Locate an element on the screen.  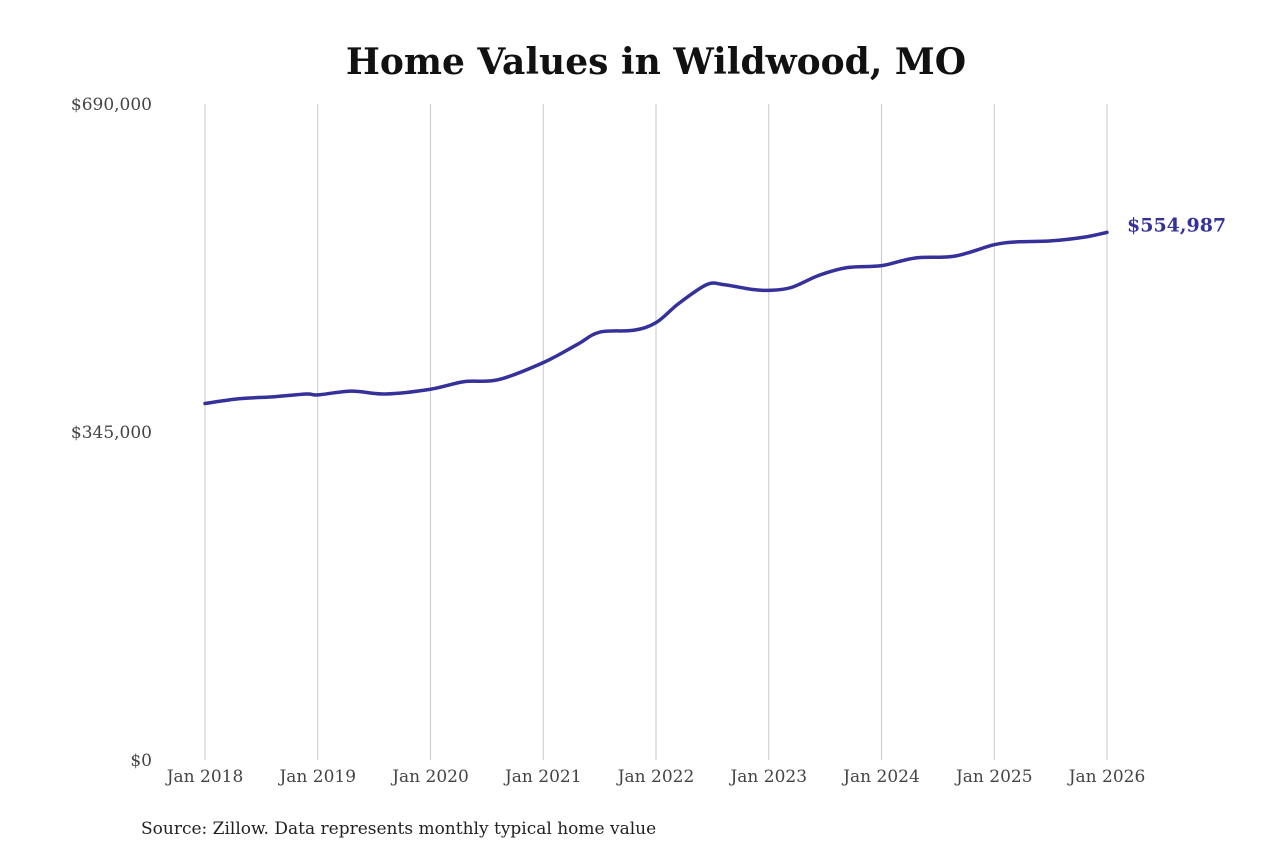
series-line is located at coordinates (656, 318).